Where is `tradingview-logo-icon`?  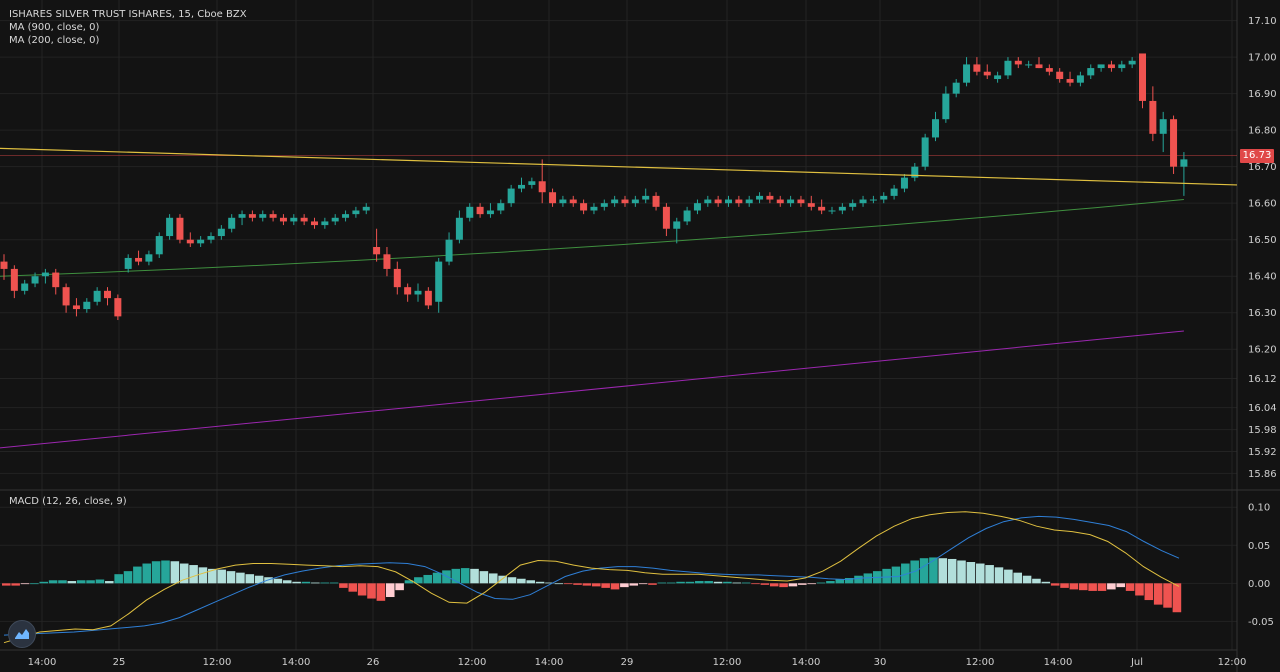
tradingview-logo-icon is located at coordinates (22, 634).